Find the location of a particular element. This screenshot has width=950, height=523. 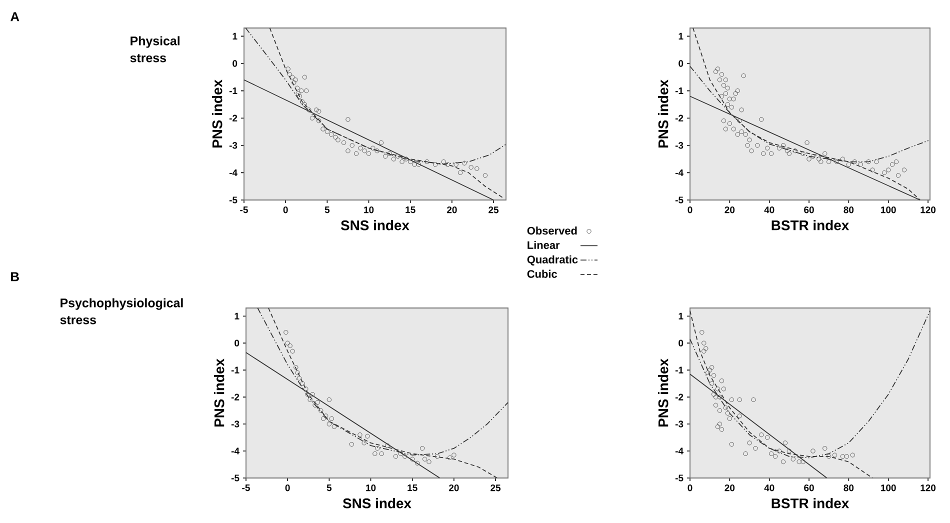

y-tick-label: 0 is located at coordinates (235, 63).